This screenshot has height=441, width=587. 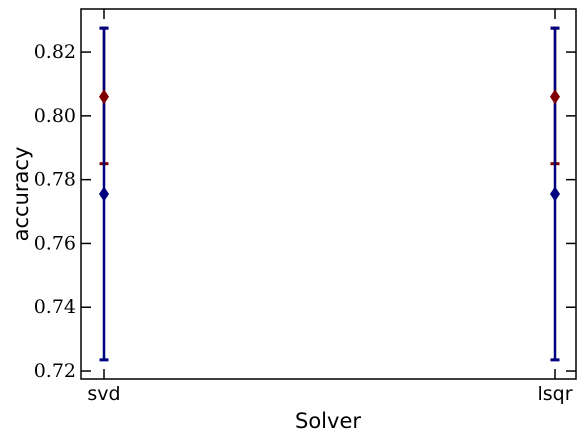 I want to click on x-axis-title: Solver, so click(x=328, y=421).